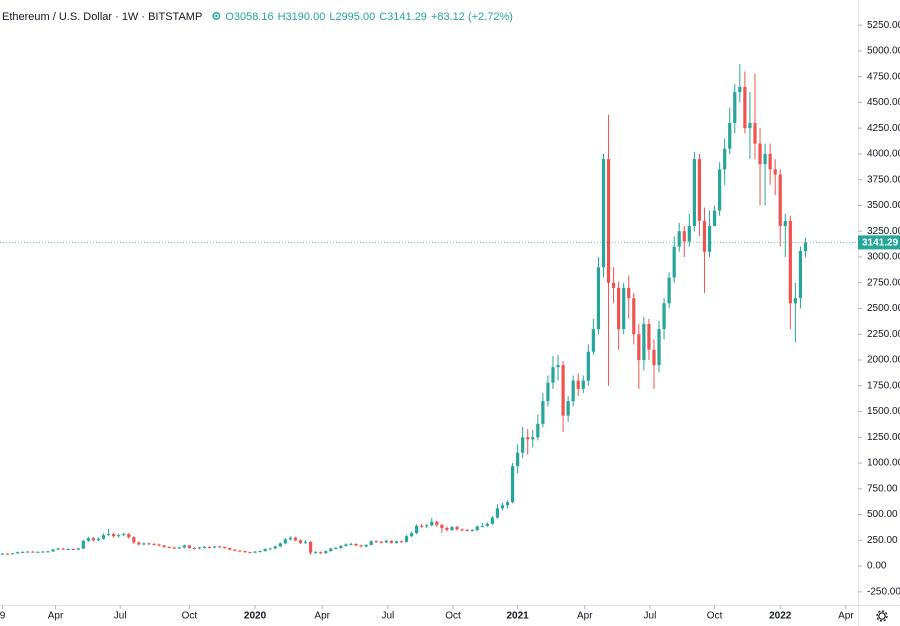 Image resolution: width=900 pixels, height=626 pixels. Describe the element at coordinates (302, 17) in the screenshot. I see `ohlc-value: H3190.00` at that location.